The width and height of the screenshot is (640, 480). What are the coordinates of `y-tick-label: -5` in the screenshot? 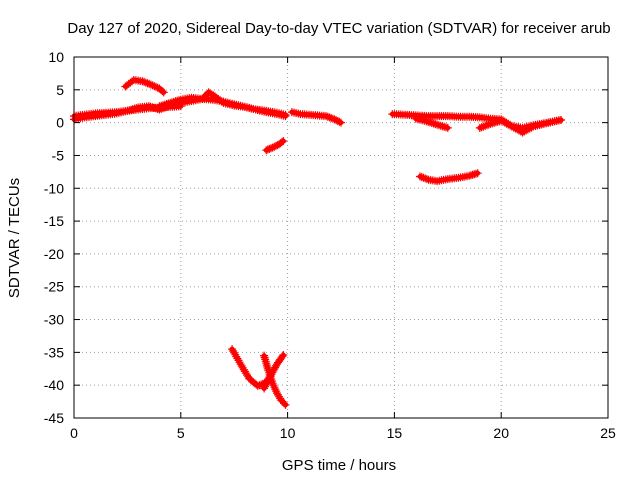 It's located at (58, 155).